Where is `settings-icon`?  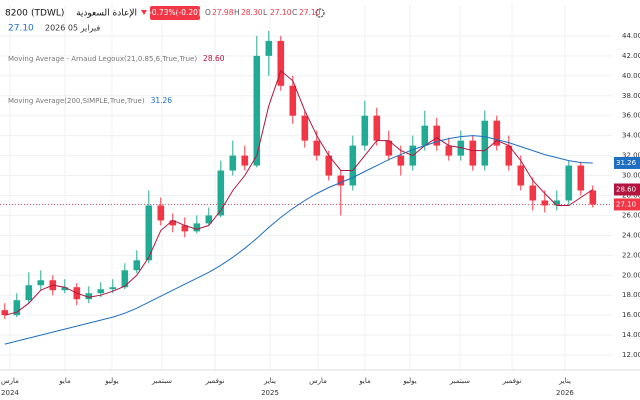
settings-icon is located at coordinates (320, 13).